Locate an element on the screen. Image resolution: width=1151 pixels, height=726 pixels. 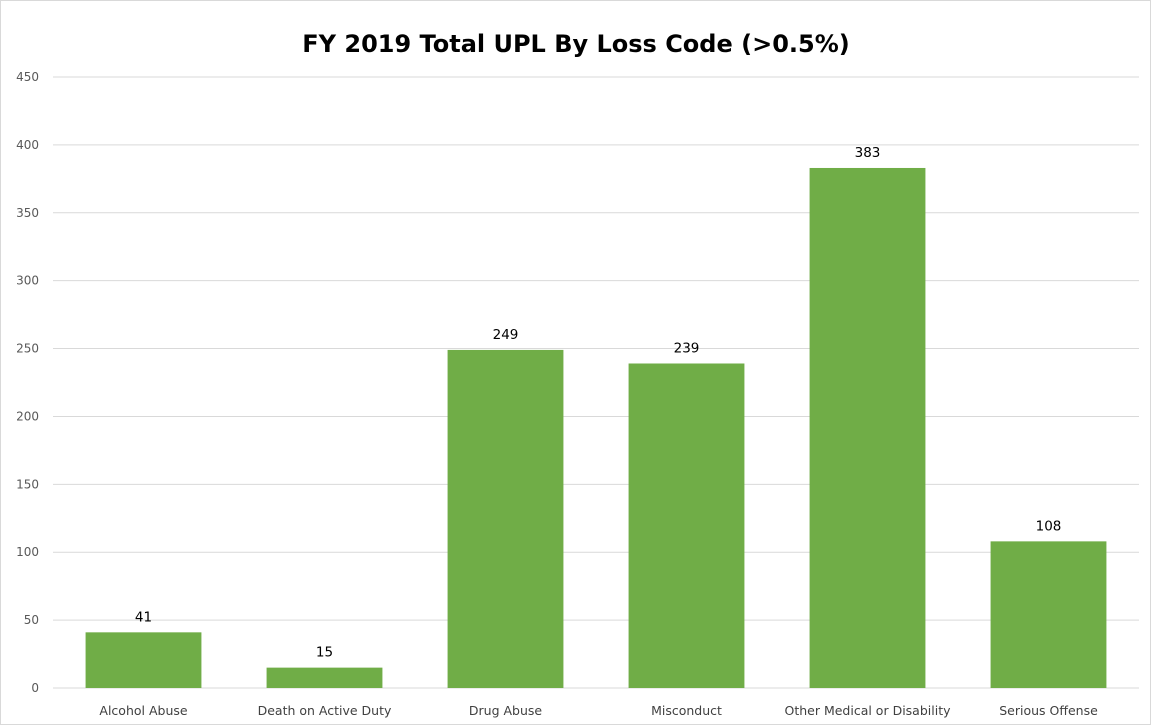
data-label: 239 is located at coordinates (687, 348).